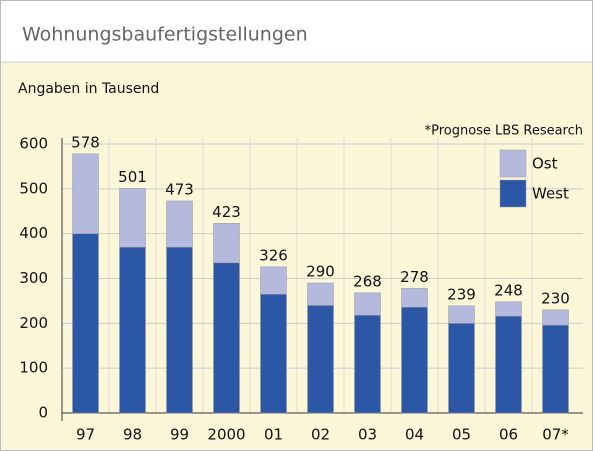  What do you see at coordinates (504, 131) in the screenshot?
I see `annotation: *Prognose LBS Research` at bounding box center [504, 131].